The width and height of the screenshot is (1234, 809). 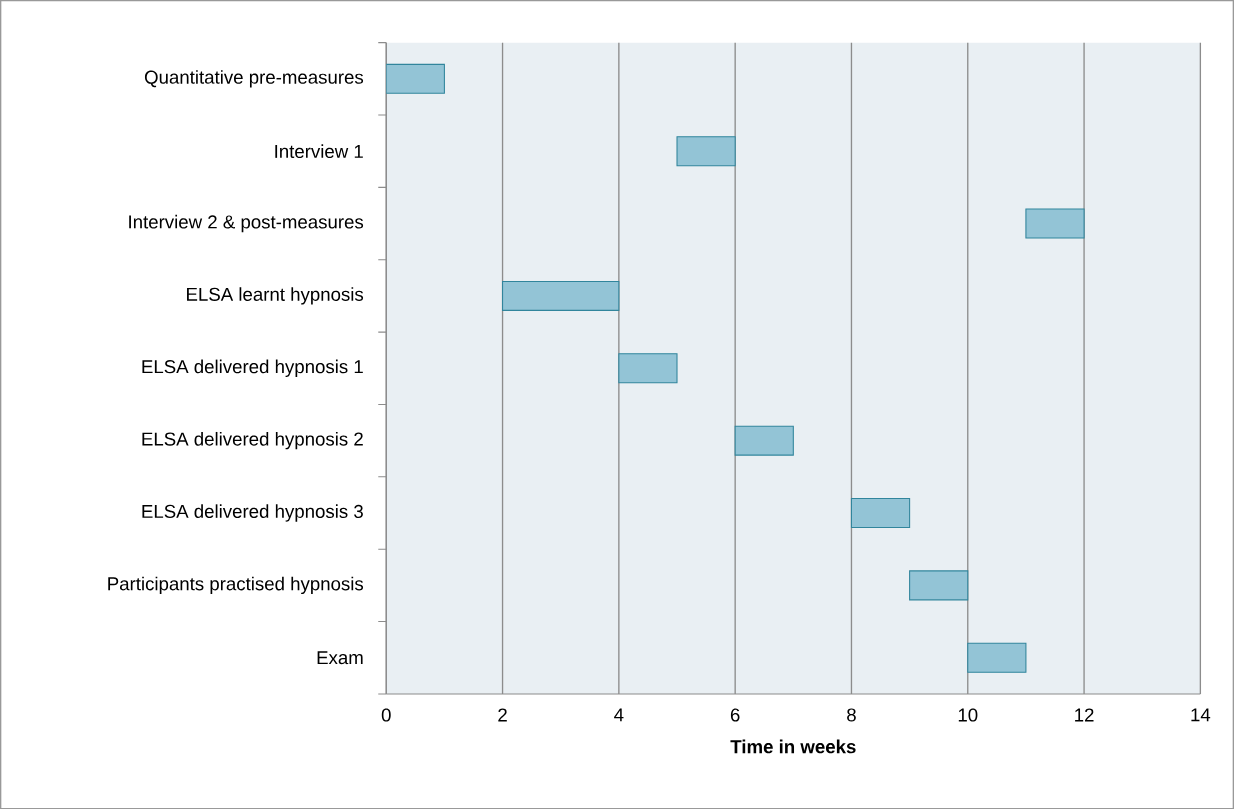 I want to click on x-tick-label: 10, so click(x=968, y=715).